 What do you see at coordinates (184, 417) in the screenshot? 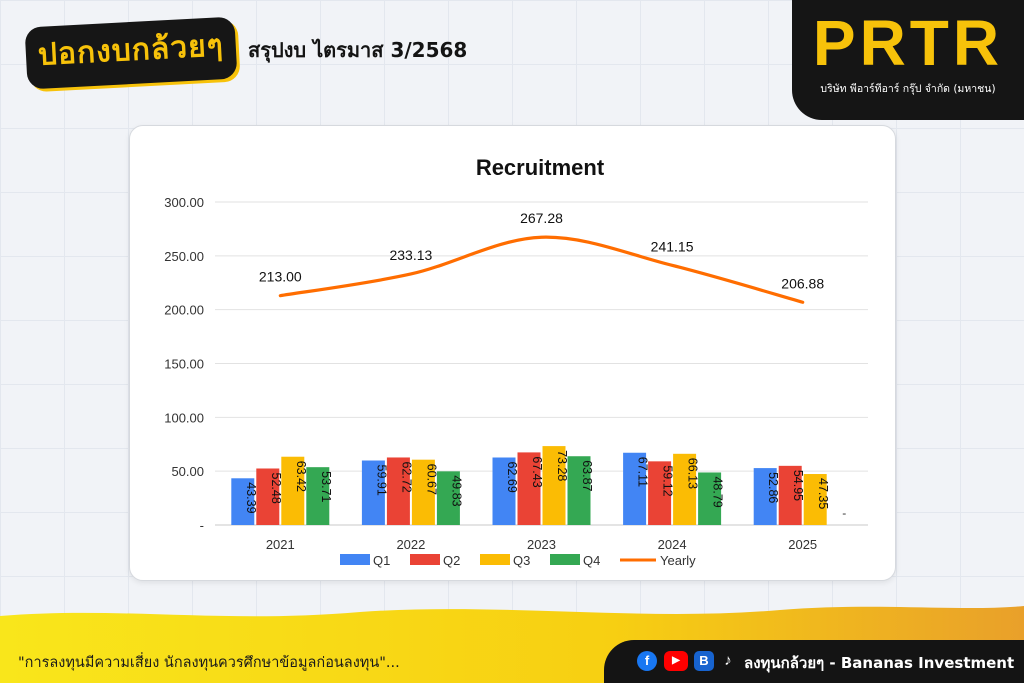
I see `y-tick-label: 100.00` at bounding box center [184, 417].